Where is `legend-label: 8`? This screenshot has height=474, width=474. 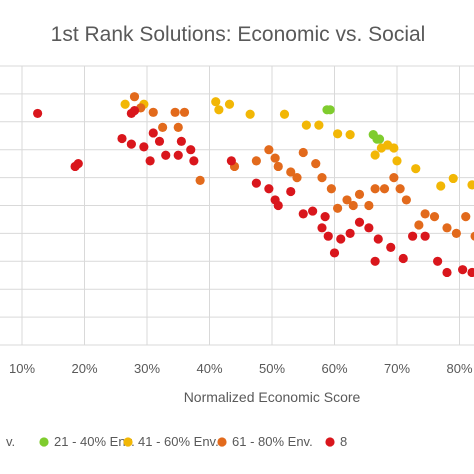 legend-label: 8 is located at coordinates (343, 441).